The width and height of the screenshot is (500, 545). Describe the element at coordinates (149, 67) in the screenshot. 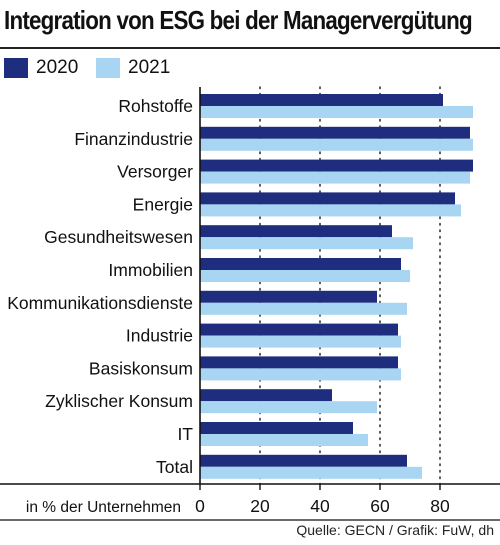

I see `legend-label-2021: 2021` at that location.